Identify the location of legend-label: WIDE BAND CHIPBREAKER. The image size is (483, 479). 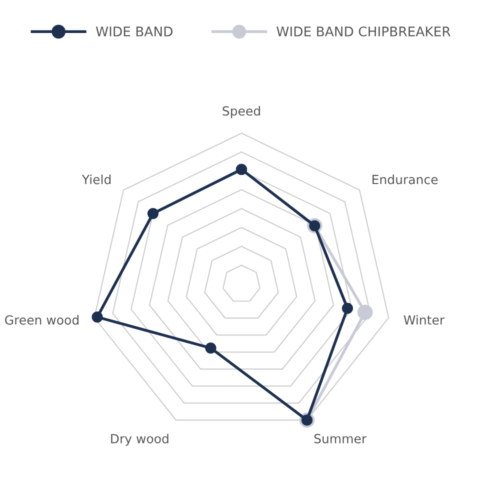
(363, 31).